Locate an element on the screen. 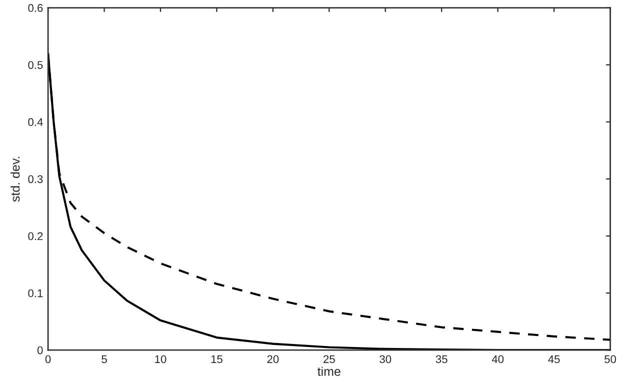  x-tick-label: 0 is located at coordinates (48, 359).